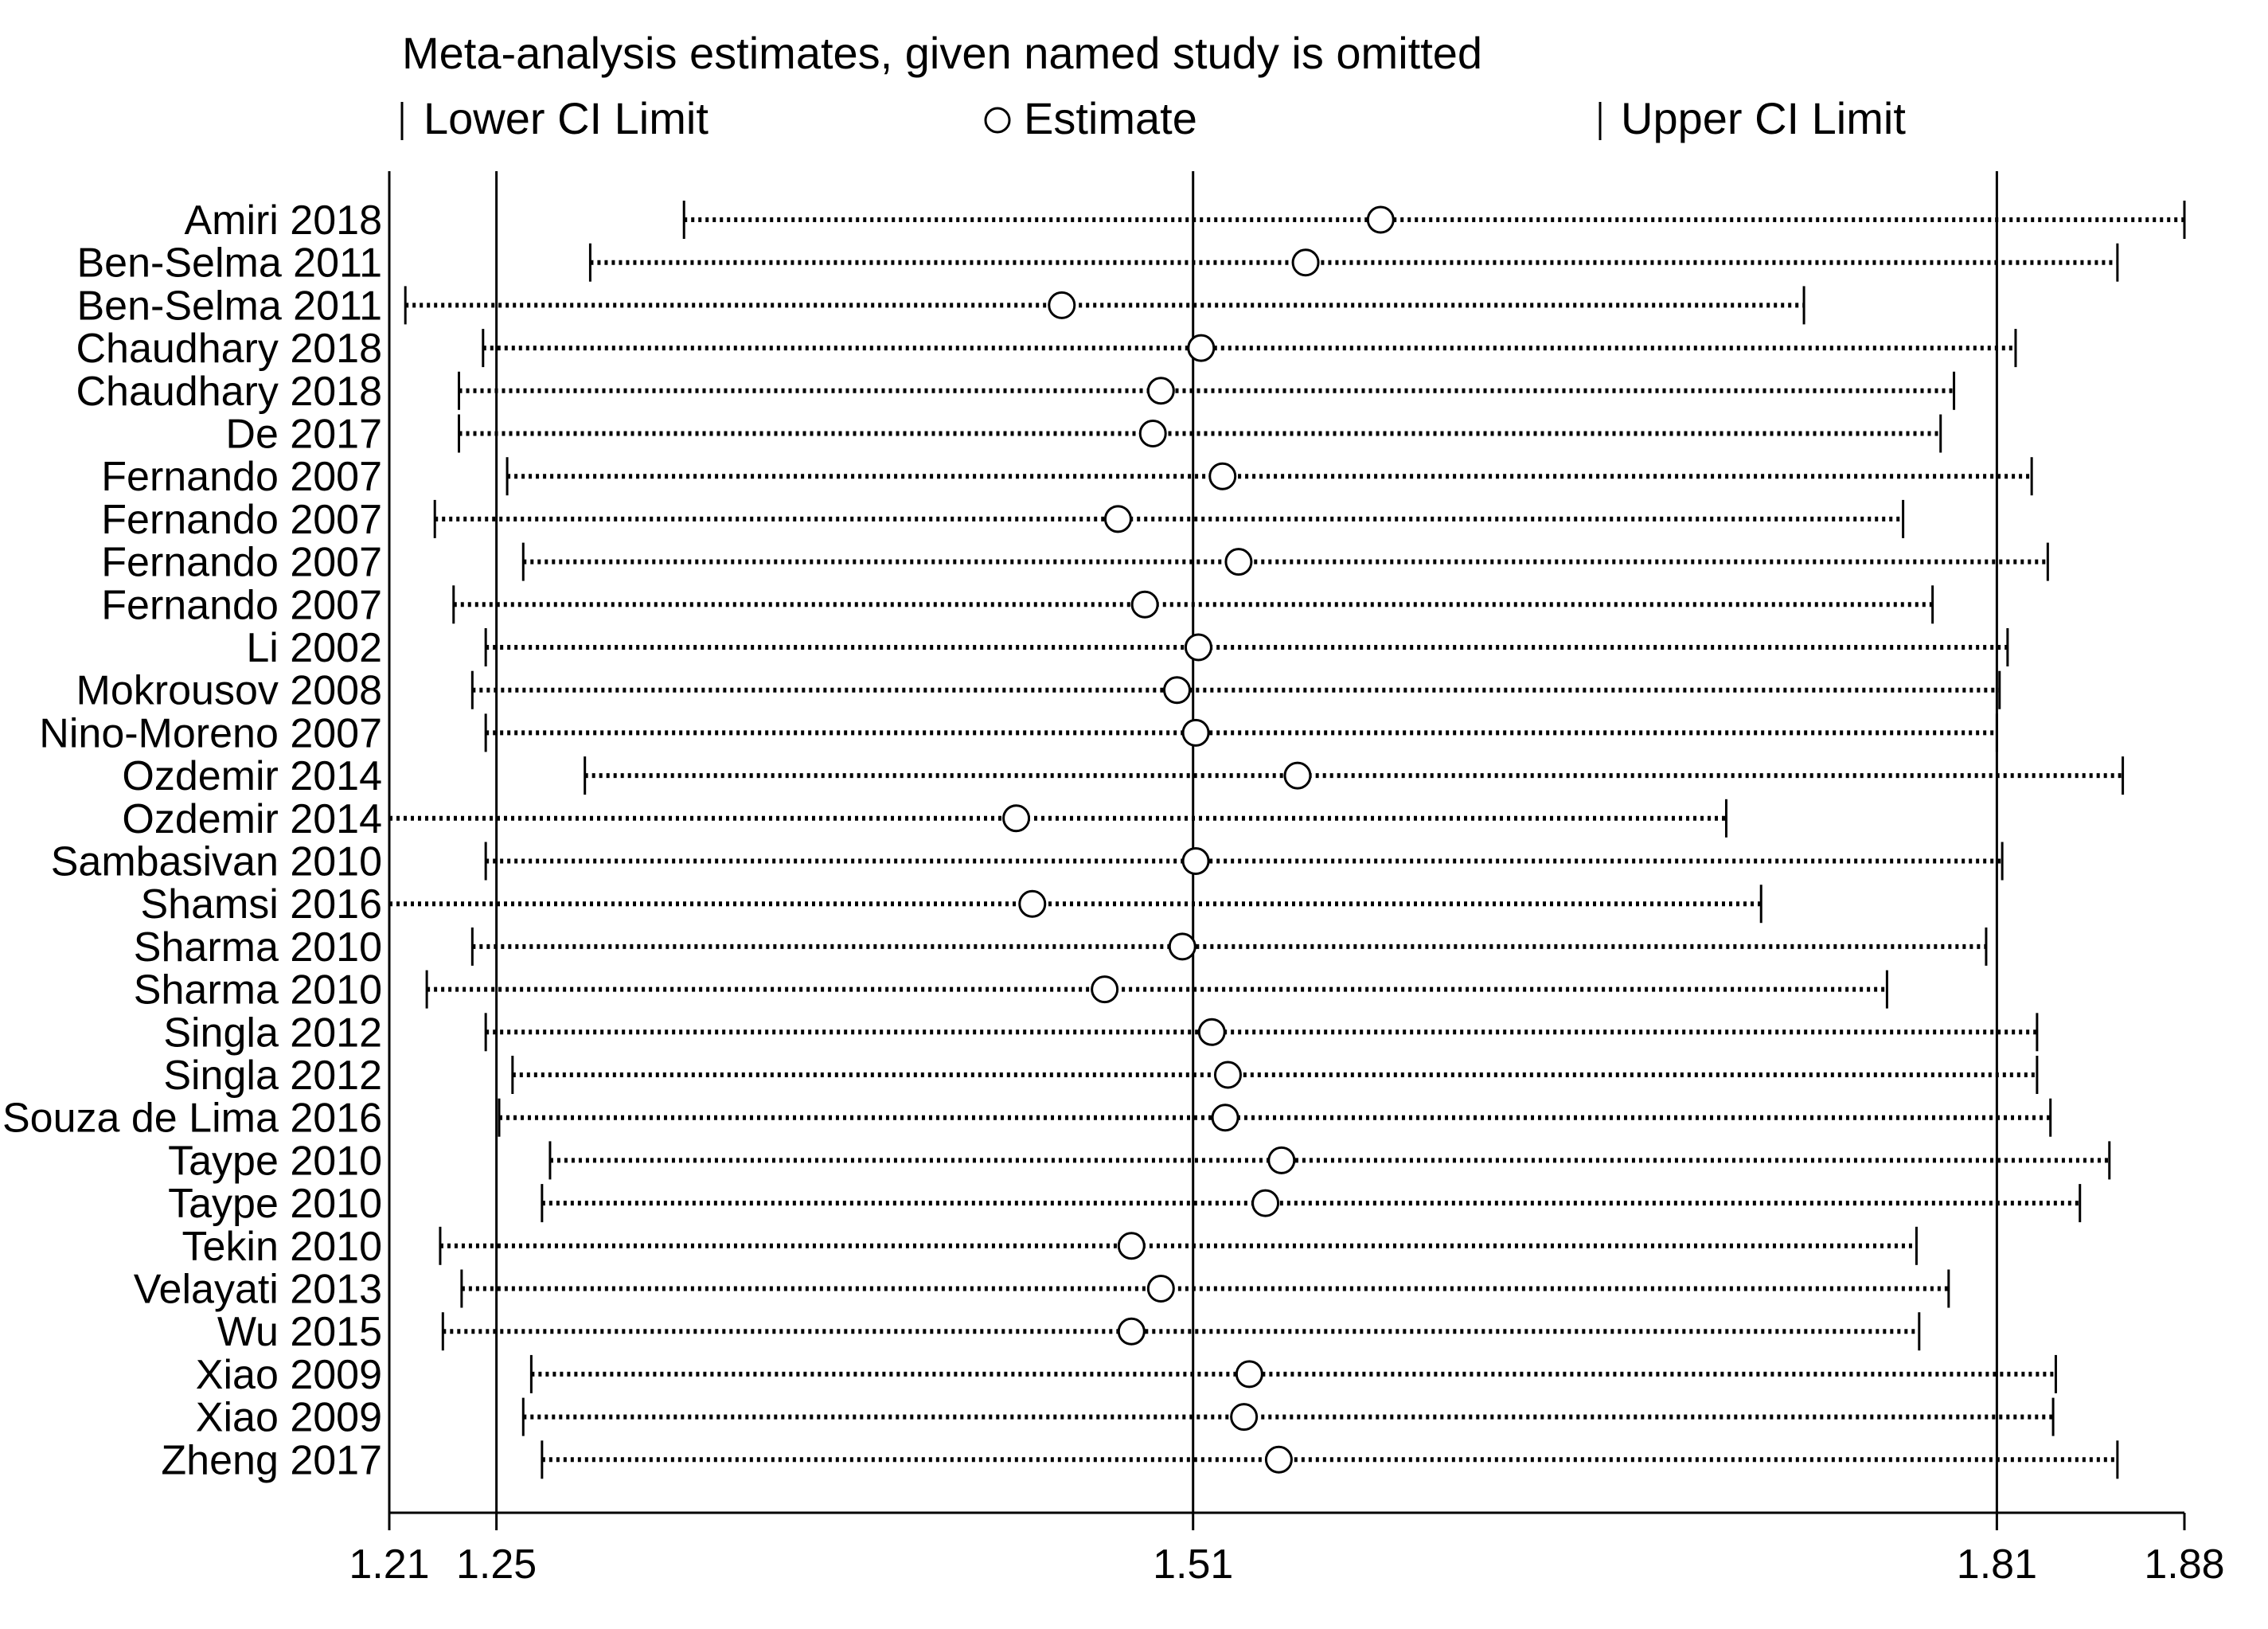 The height and width of the screenshot is (1629, 2268). Describe the element at coordinates (229, 691) in the screenshot. I see `study-label: Mokrousov 2008` at that location.